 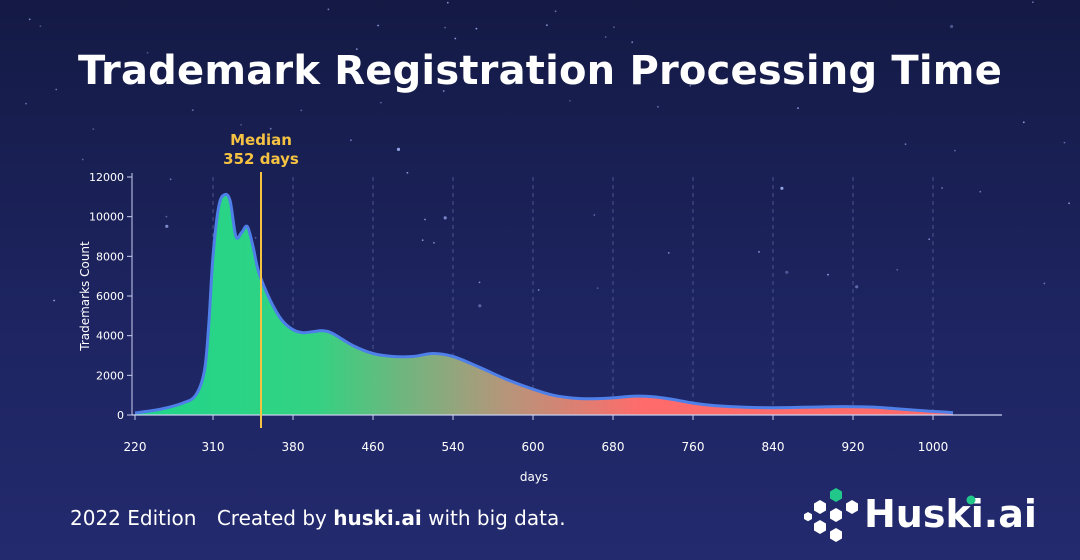 I want to click on x-tick-label: 220, so click(x=135, y=447).